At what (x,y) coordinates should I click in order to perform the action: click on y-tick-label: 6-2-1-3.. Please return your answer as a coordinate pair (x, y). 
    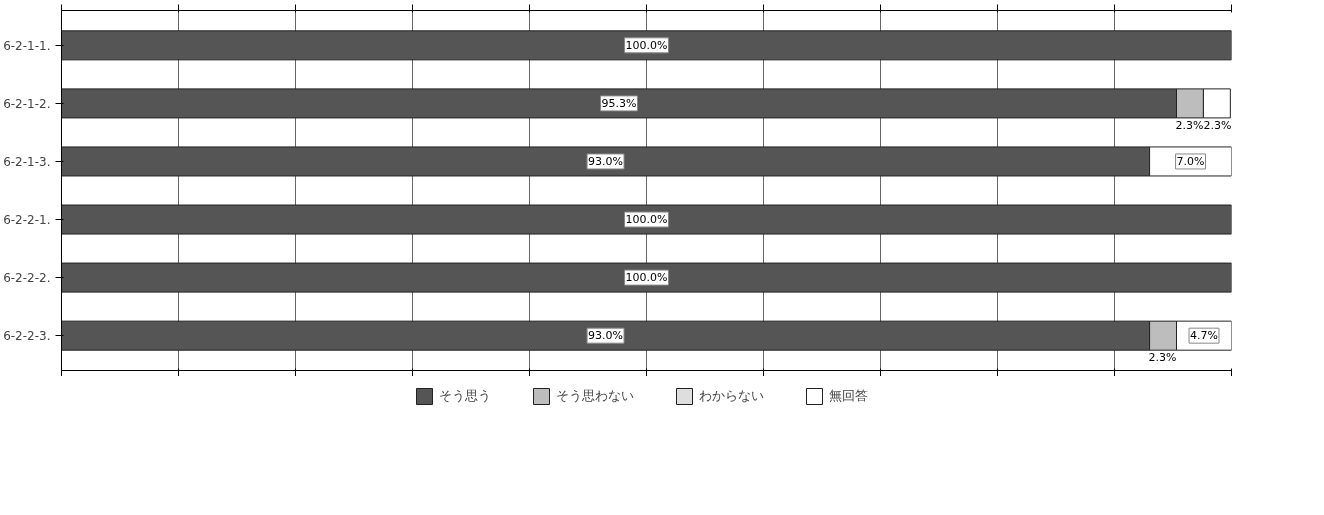
    Looking at the image, I should click on (27, 161).